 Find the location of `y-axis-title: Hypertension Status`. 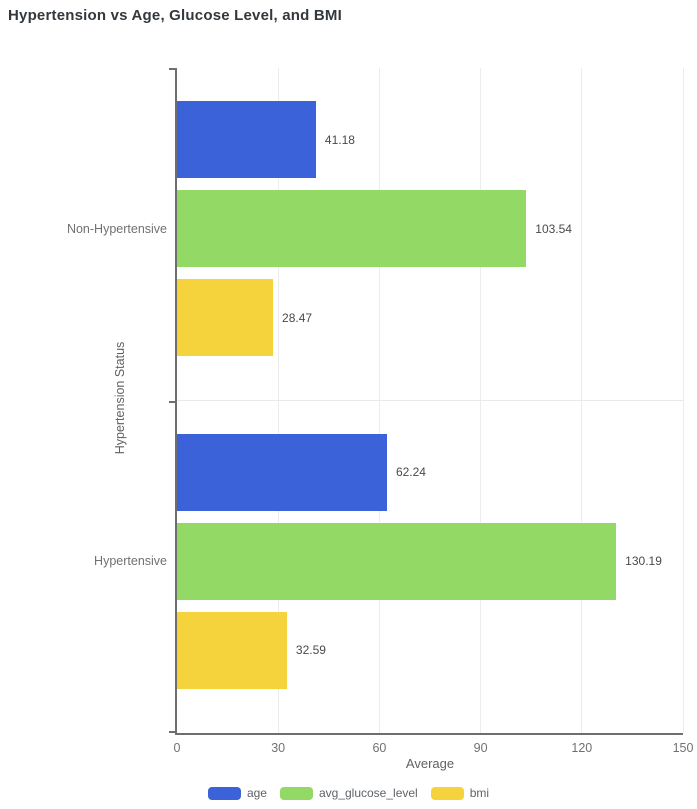

y-axis-title: Hypertension Status is located at coordinates (120, 398).